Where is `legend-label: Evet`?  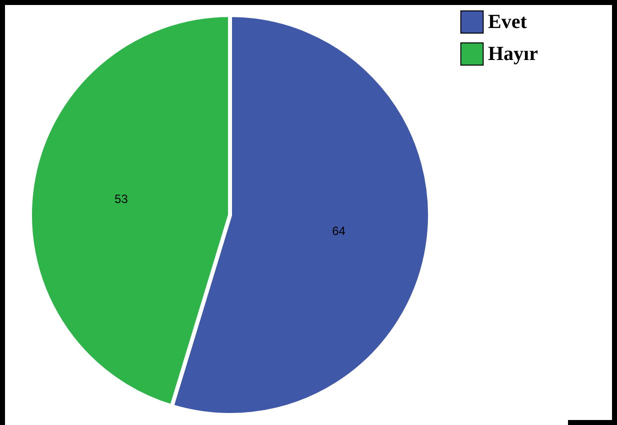 legend-label: Evet is located at coordinates (508, 22).